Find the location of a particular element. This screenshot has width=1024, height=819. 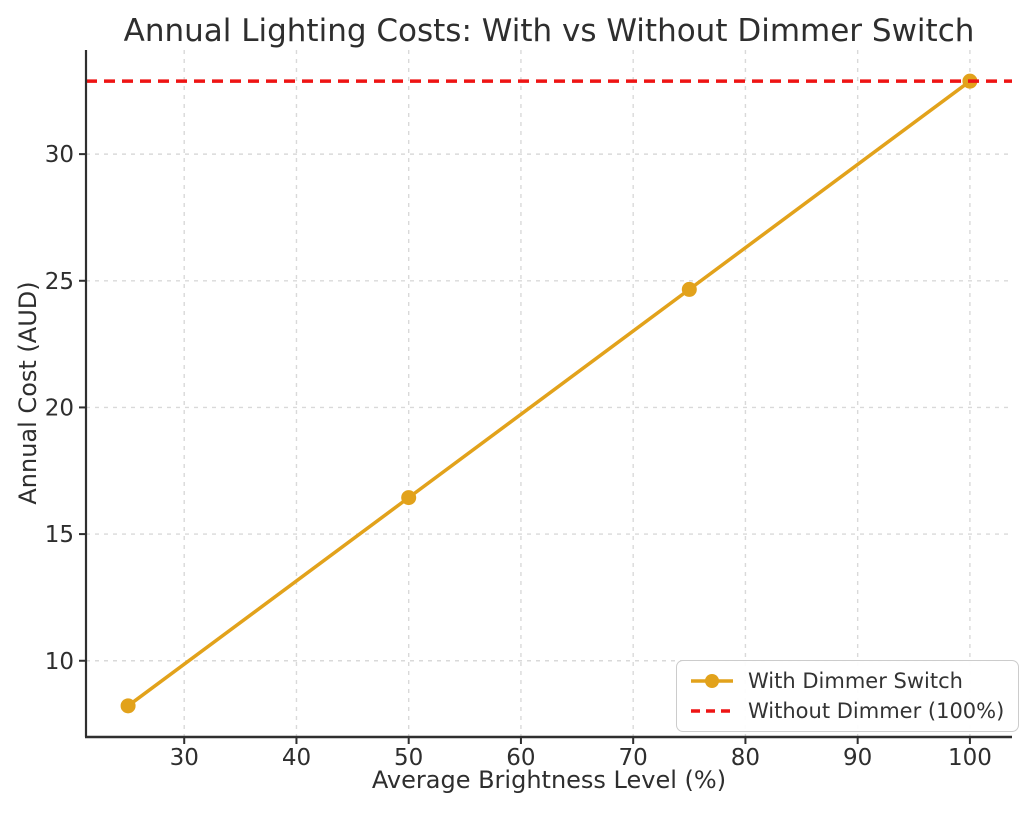

y-tick-label: 10 is located at coordinates (59, 662).